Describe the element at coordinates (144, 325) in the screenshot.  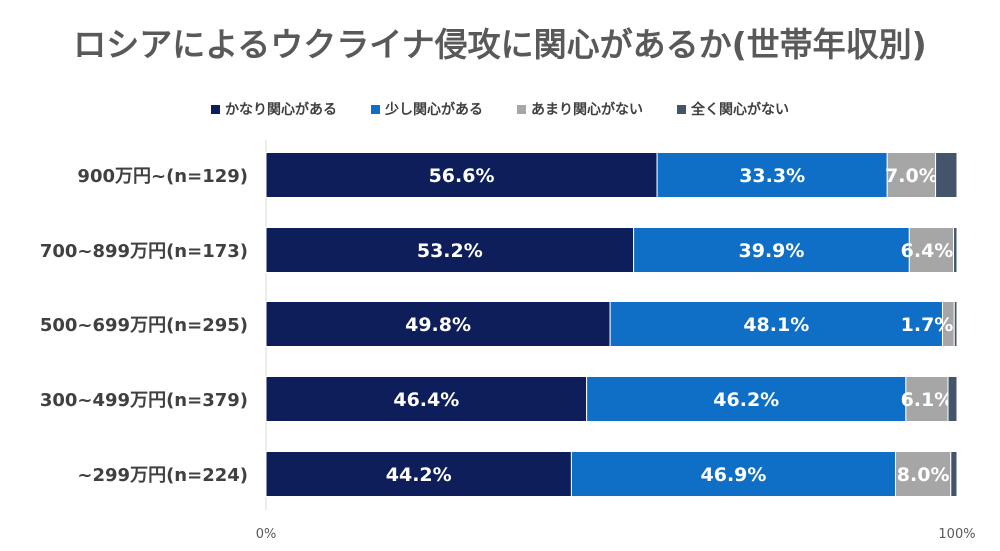
I see `category-label: 500~699万円(n=295)` at that location.